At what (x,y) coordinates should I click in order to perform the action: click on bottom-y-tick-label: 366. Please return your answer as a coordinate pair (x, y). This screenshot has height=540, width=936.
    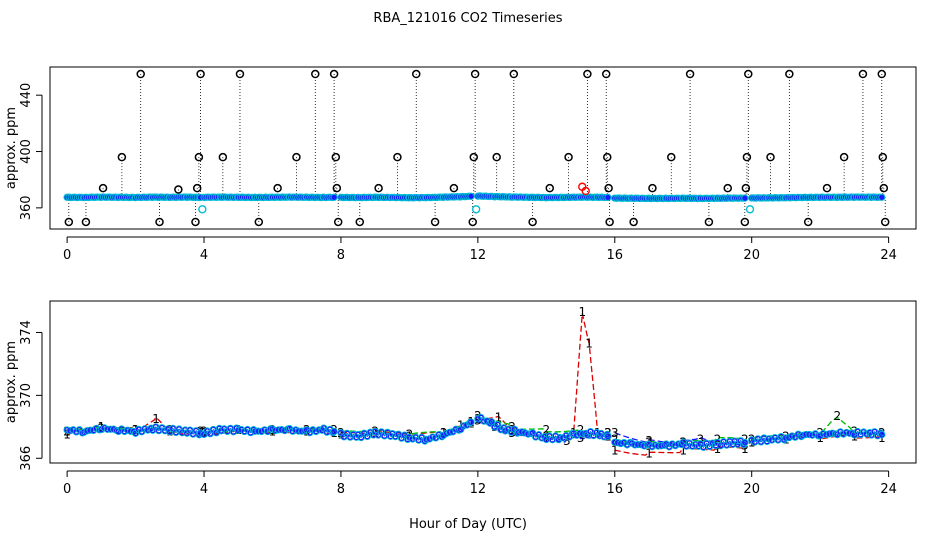
    Looking at the image, I should click on (26, 458).